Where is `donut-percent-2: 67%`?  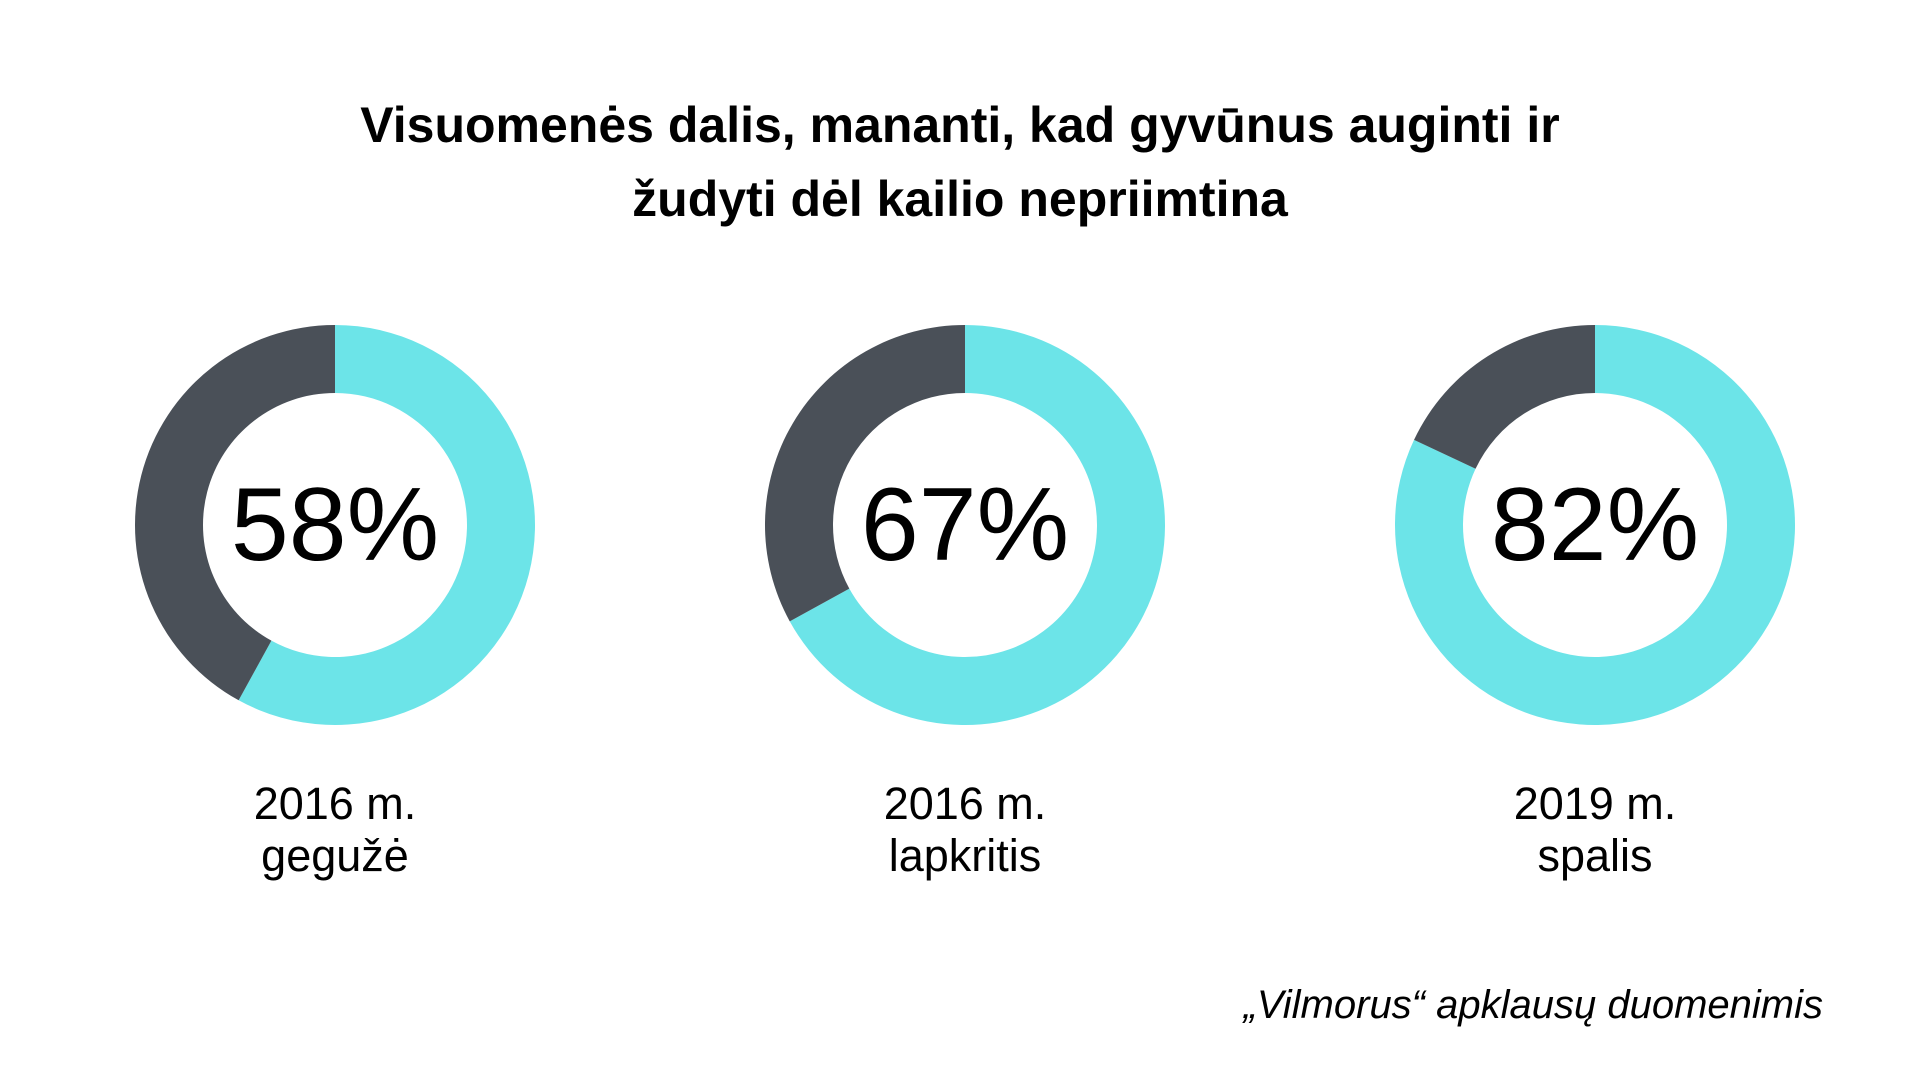 donut-percent-2: 67% is located at coordinates (965, 524).